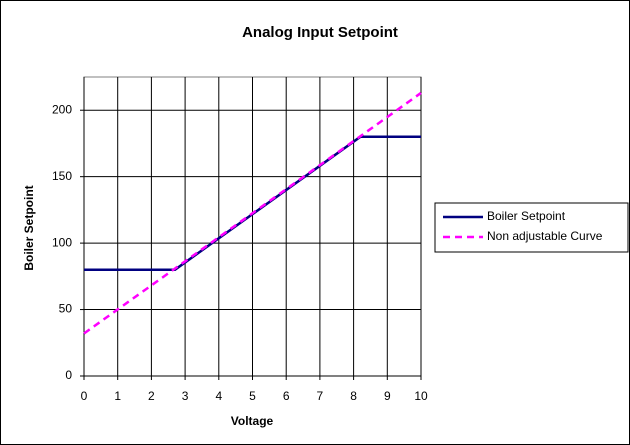 This screenshot has width=630, height=445. I want to click on x-tick-label: 1, so click(117, 396).